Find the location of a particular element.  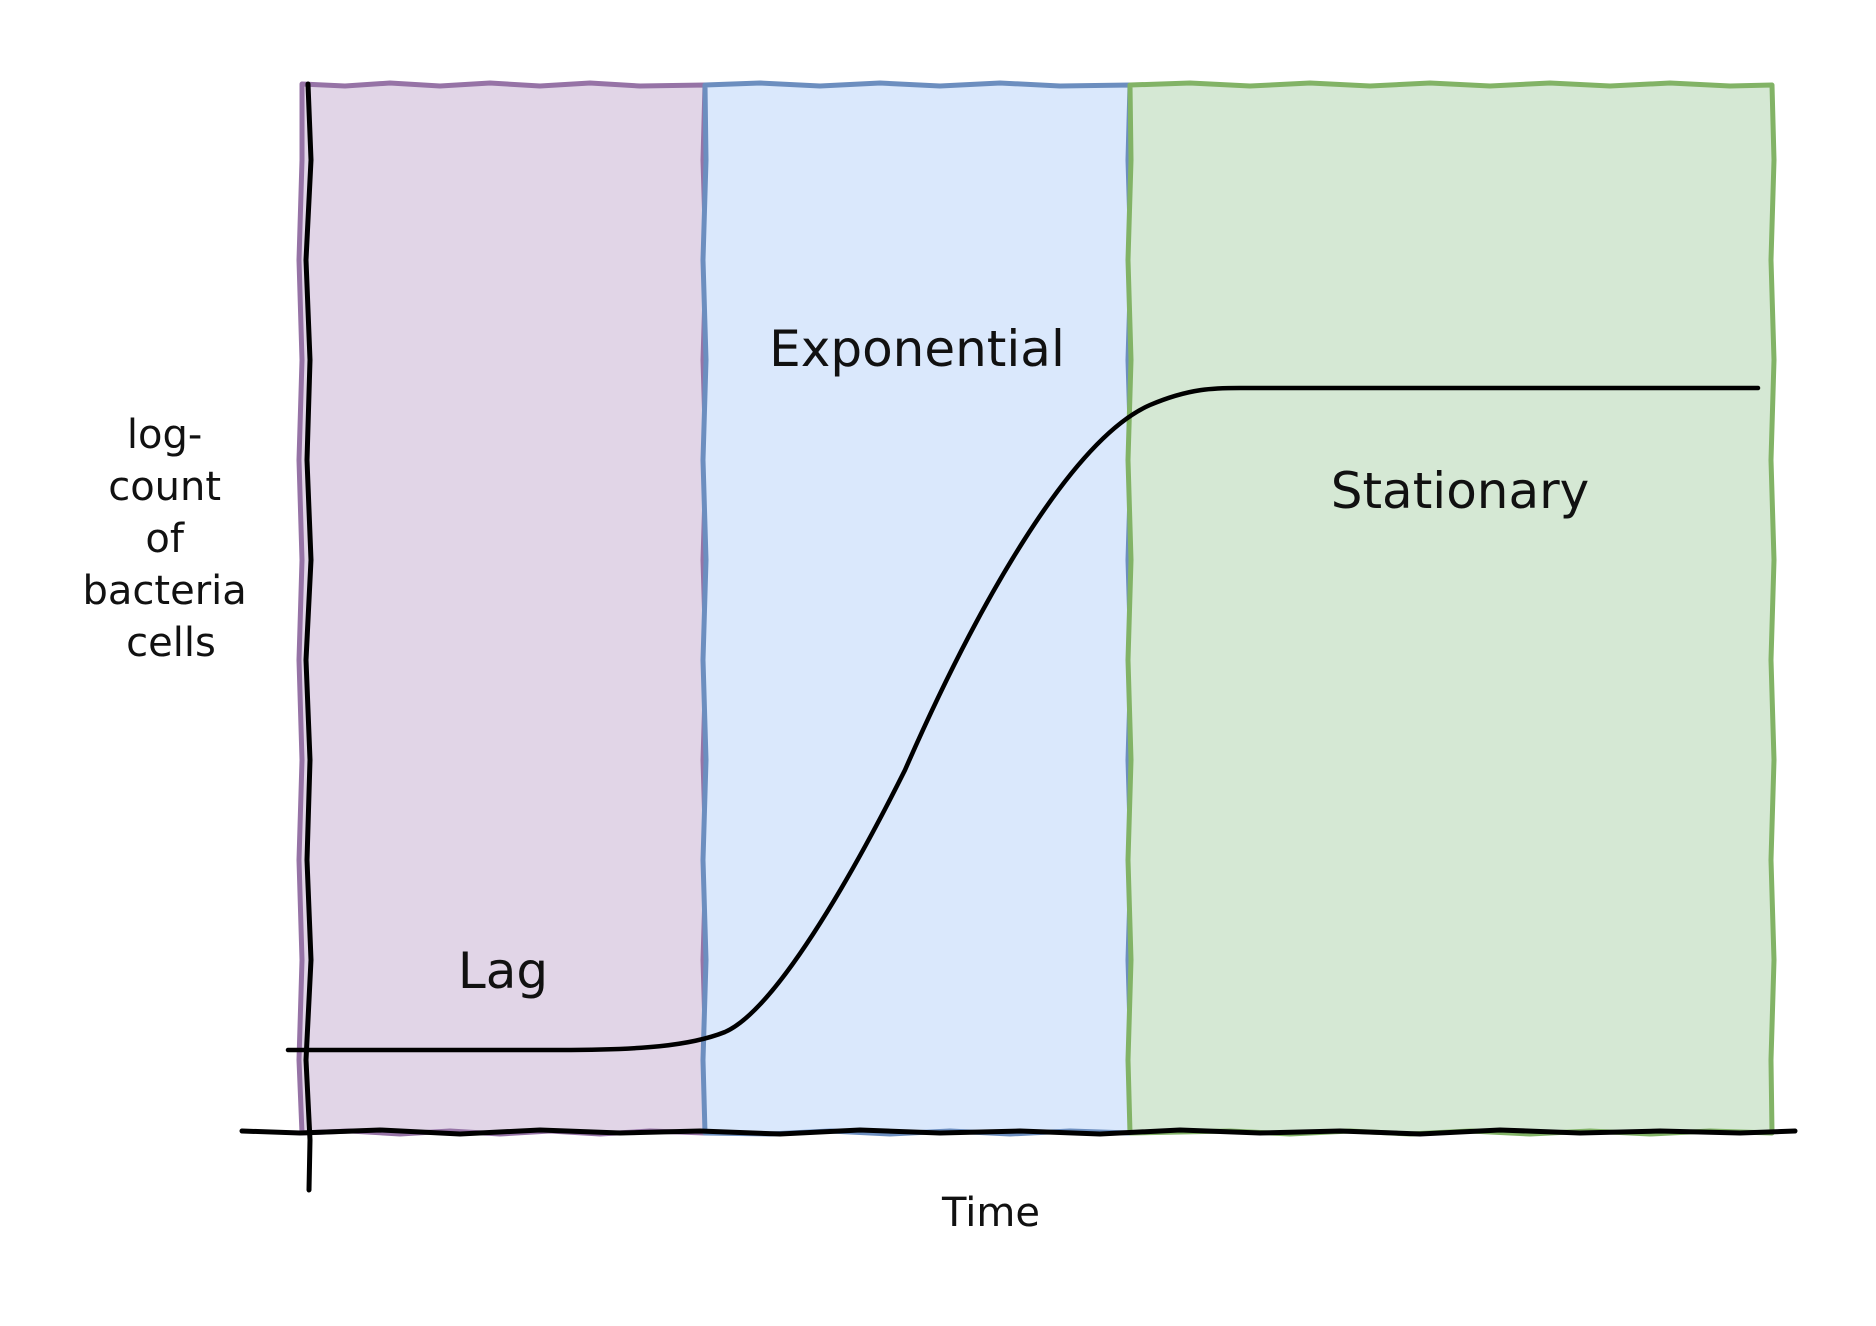

y-axis-label-line: cells is located at coordinates (171, 643).